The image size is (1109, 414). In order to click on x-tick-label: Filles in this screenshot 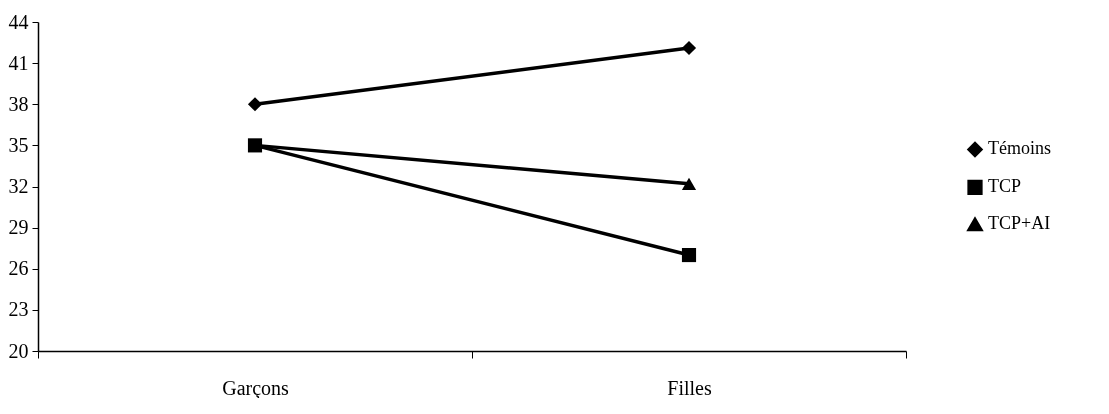, I will do `click(689, 387)`.